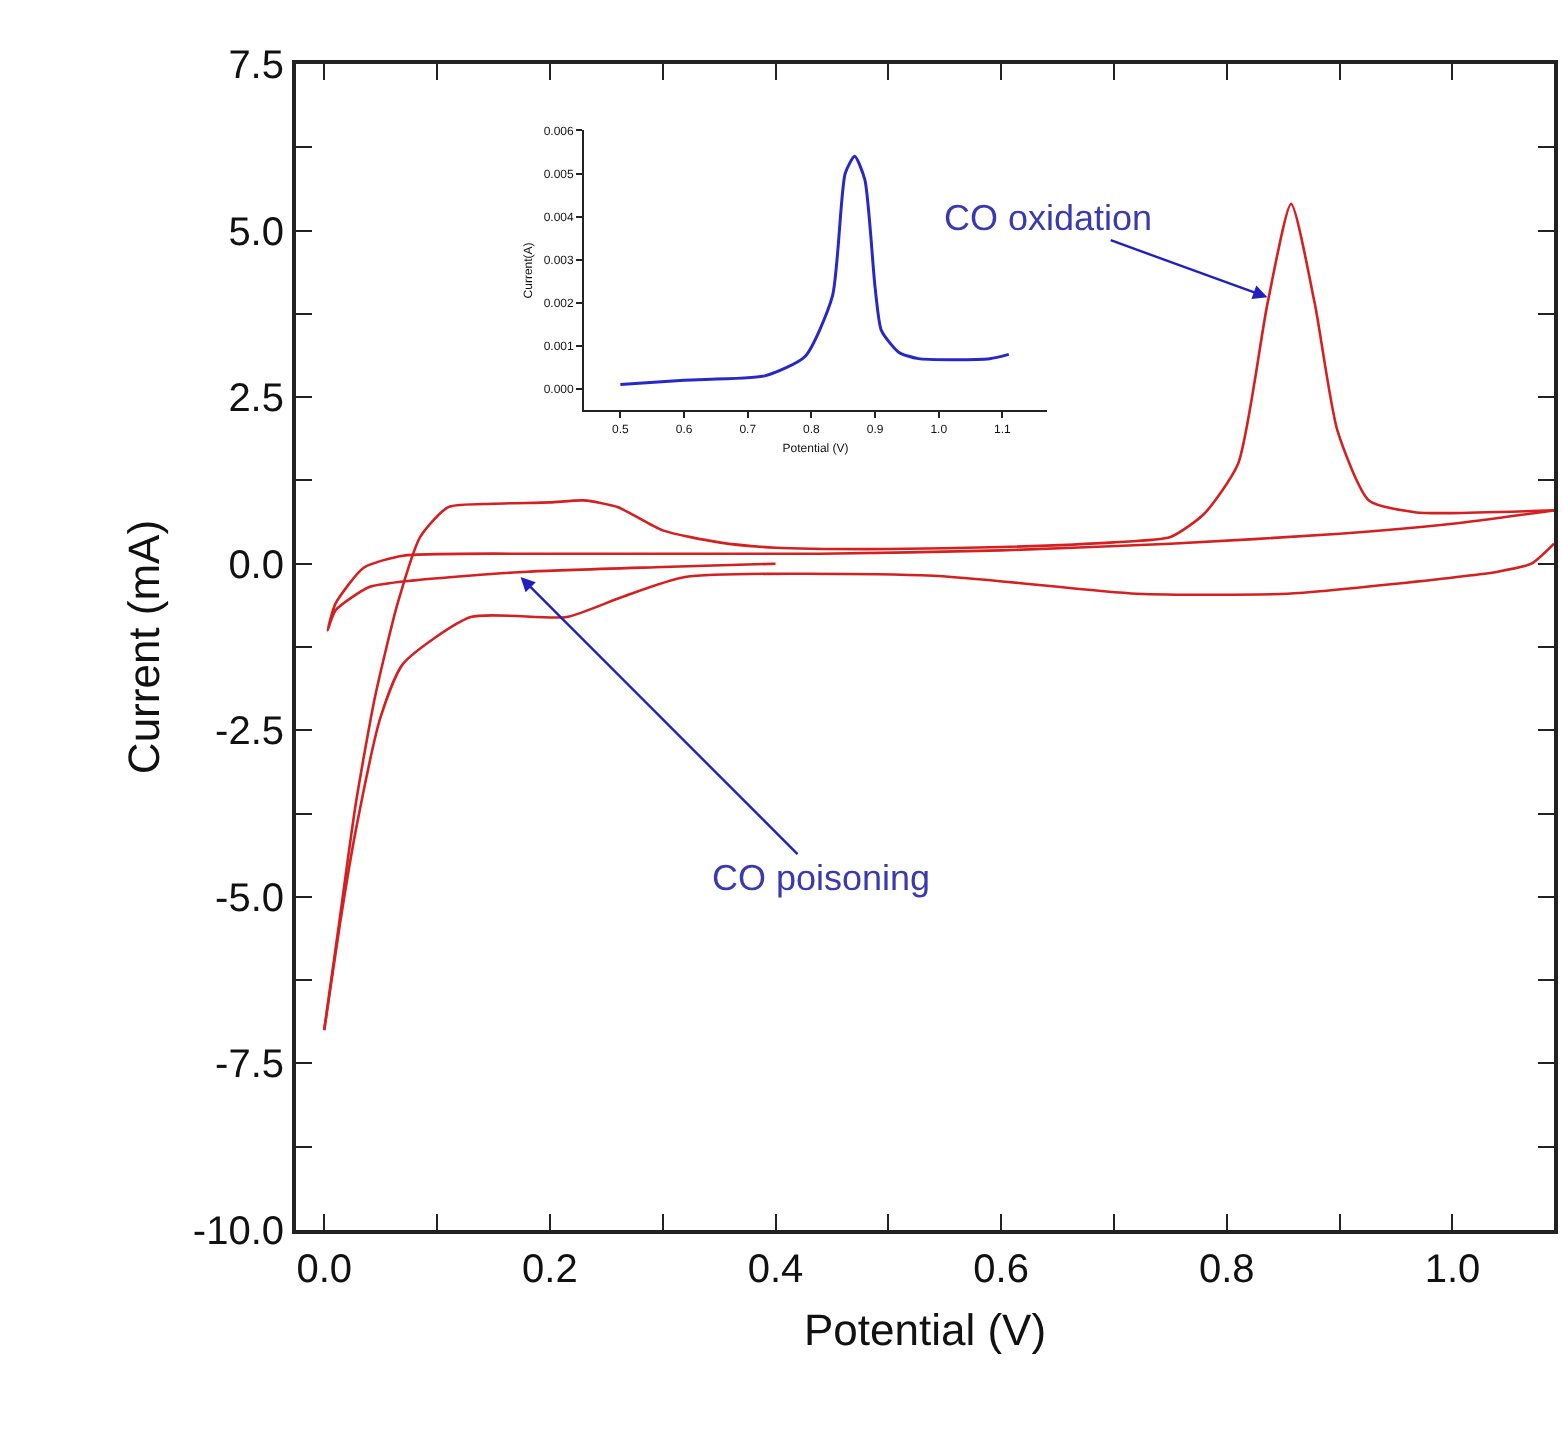 This screenshot has width=1562, height=1450. What do you see at coordinates (256, 66) in the screenshot?
I see `y-tick-label: 7.5` at bounding box center [256, 66].